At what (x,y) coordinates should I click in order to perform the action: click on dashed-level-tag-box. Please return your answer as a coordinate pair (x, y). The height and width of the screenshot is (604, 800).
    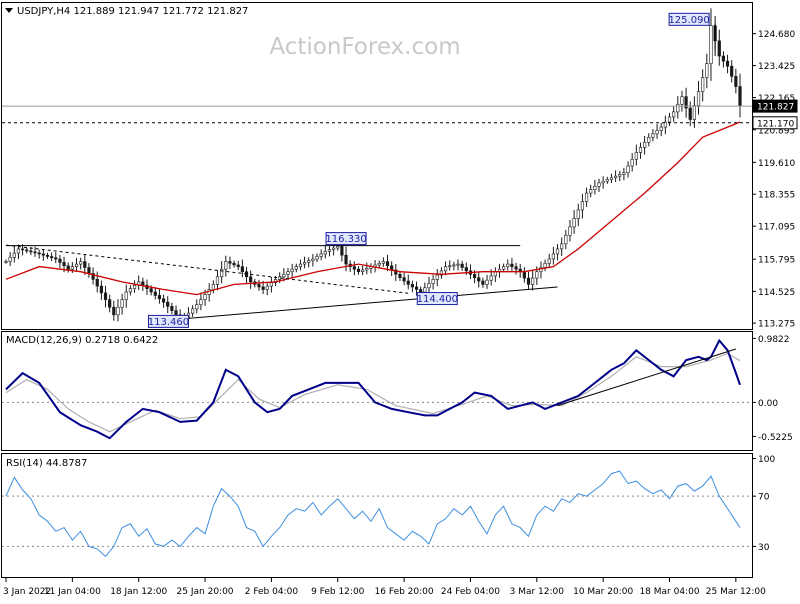
    Looking at the image, I should click on (775, 123).